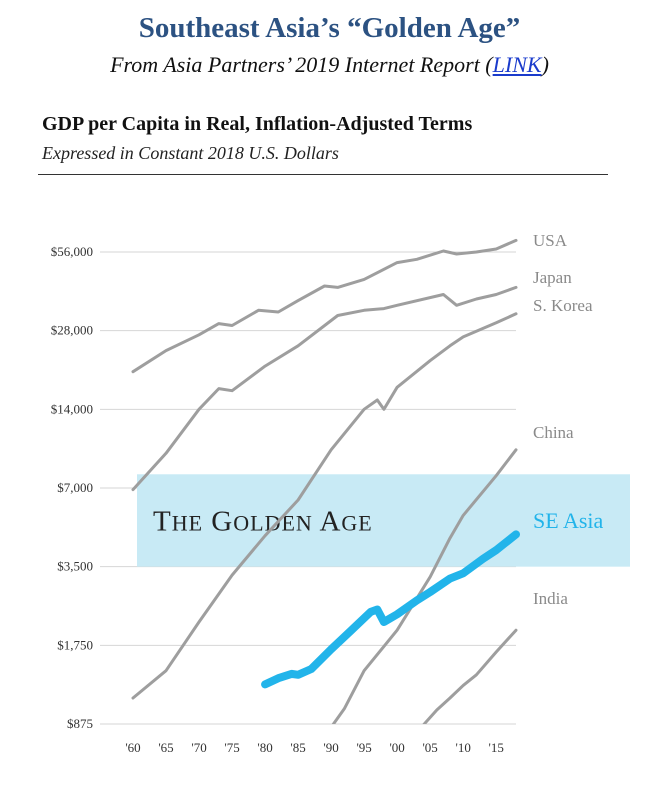 This screenshot has height=786, width=659. What do you see at coordinates (552, 277) in the screenshot?
I see `series-label: Japan` at bounding box center [552, 277].